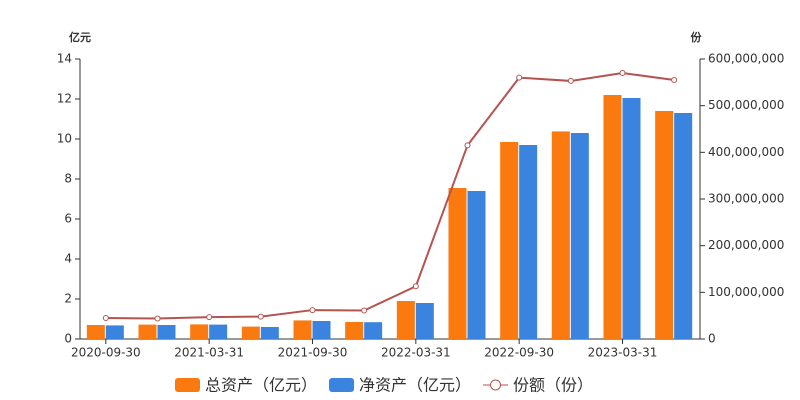 This screenshot has height=400, width=800. What do you see at coordinates (261, 385) in the screenshot?
I see `legend-label: 总资产（亿元）` at bounding box center [261, 385].